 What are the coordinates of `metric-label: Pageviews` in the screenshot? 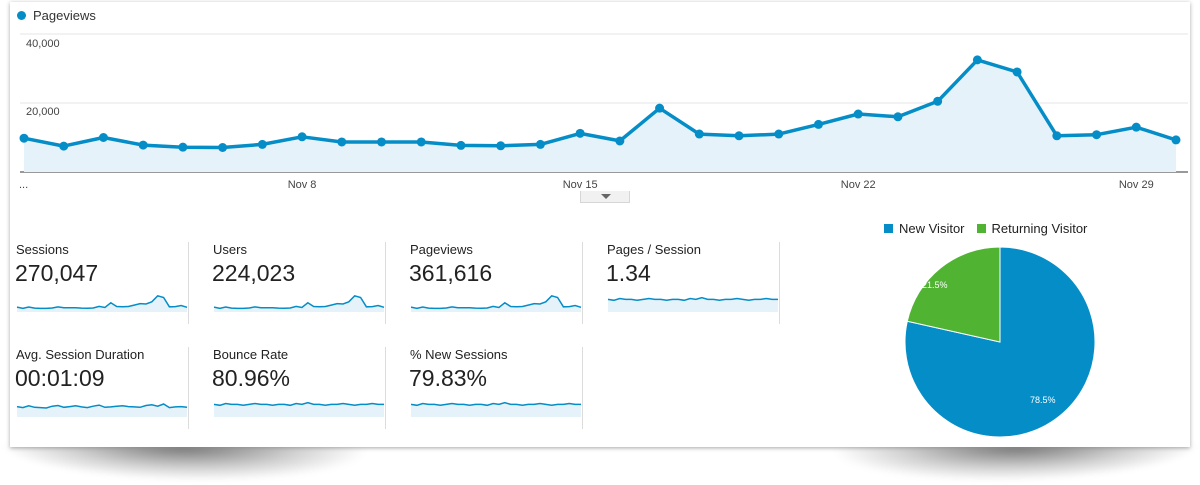 It's located at (441, 249).